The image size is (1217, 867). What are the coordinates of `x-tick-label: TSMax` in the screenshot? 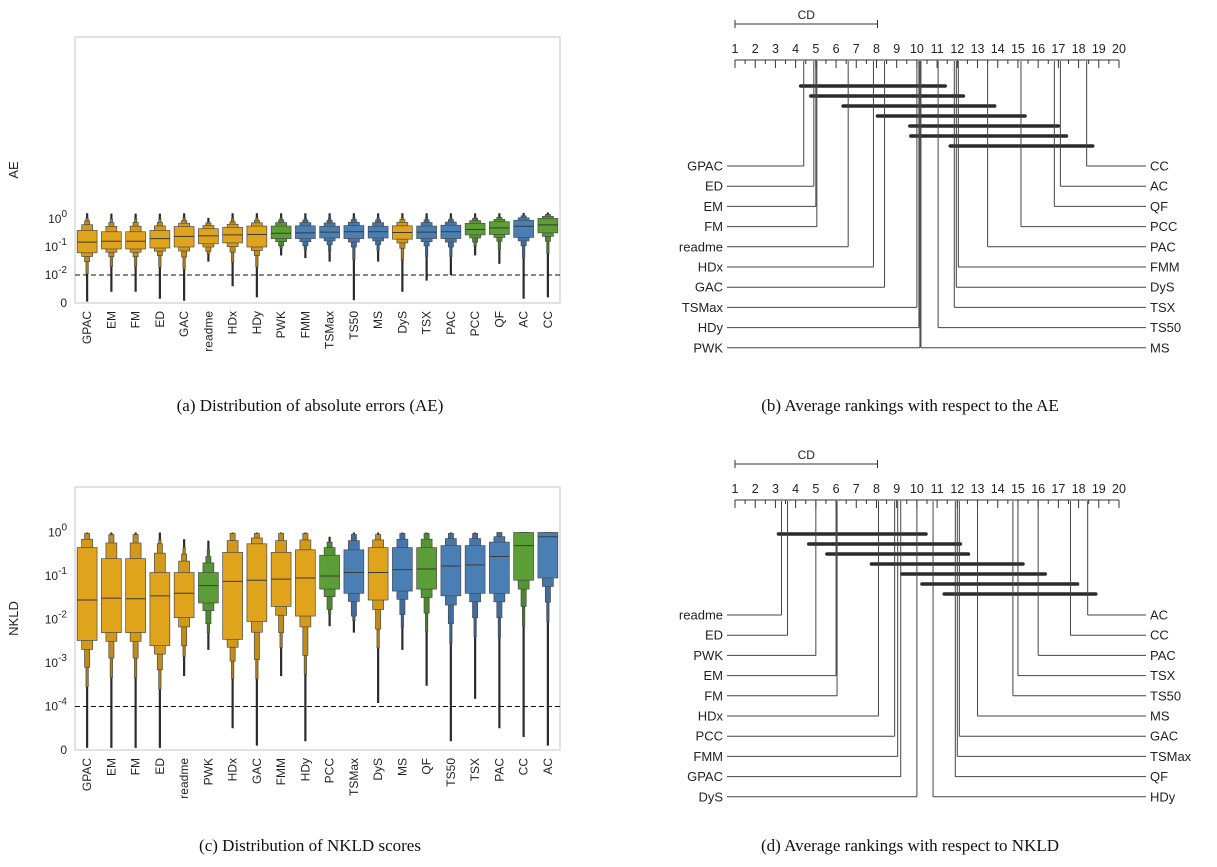 It's located at (354, 777).